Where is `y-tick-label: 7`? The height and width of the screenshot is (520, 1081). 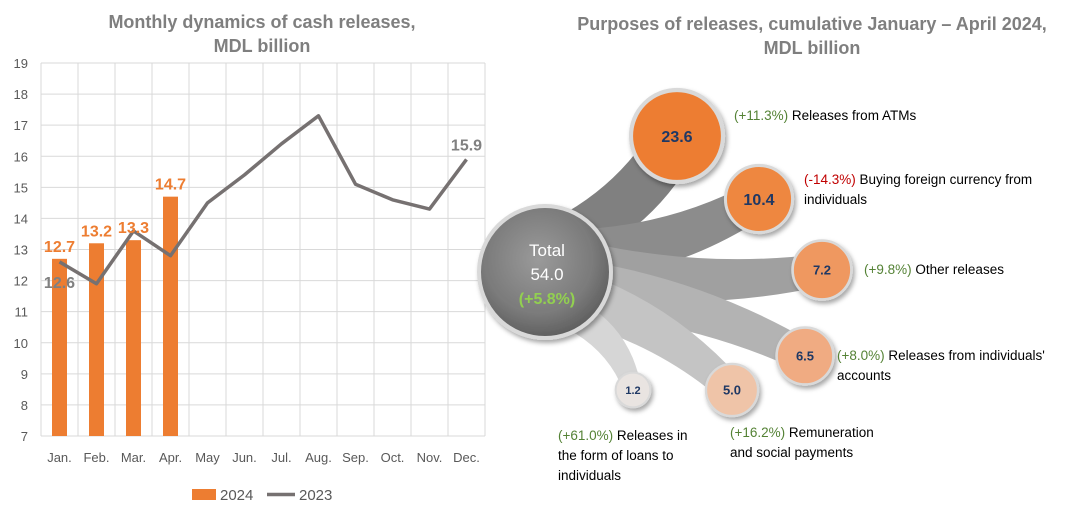
y-tick-label: 7 is located at coordinates (24, 436).